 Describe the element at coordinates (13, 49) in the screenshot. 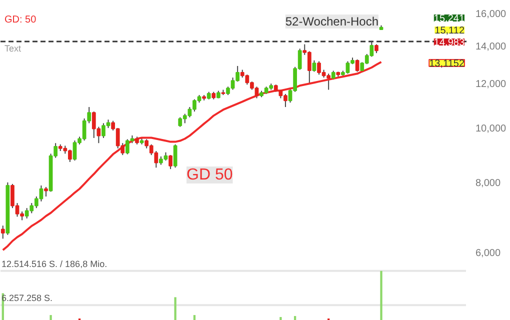

I see `annotation: Text` at that location.